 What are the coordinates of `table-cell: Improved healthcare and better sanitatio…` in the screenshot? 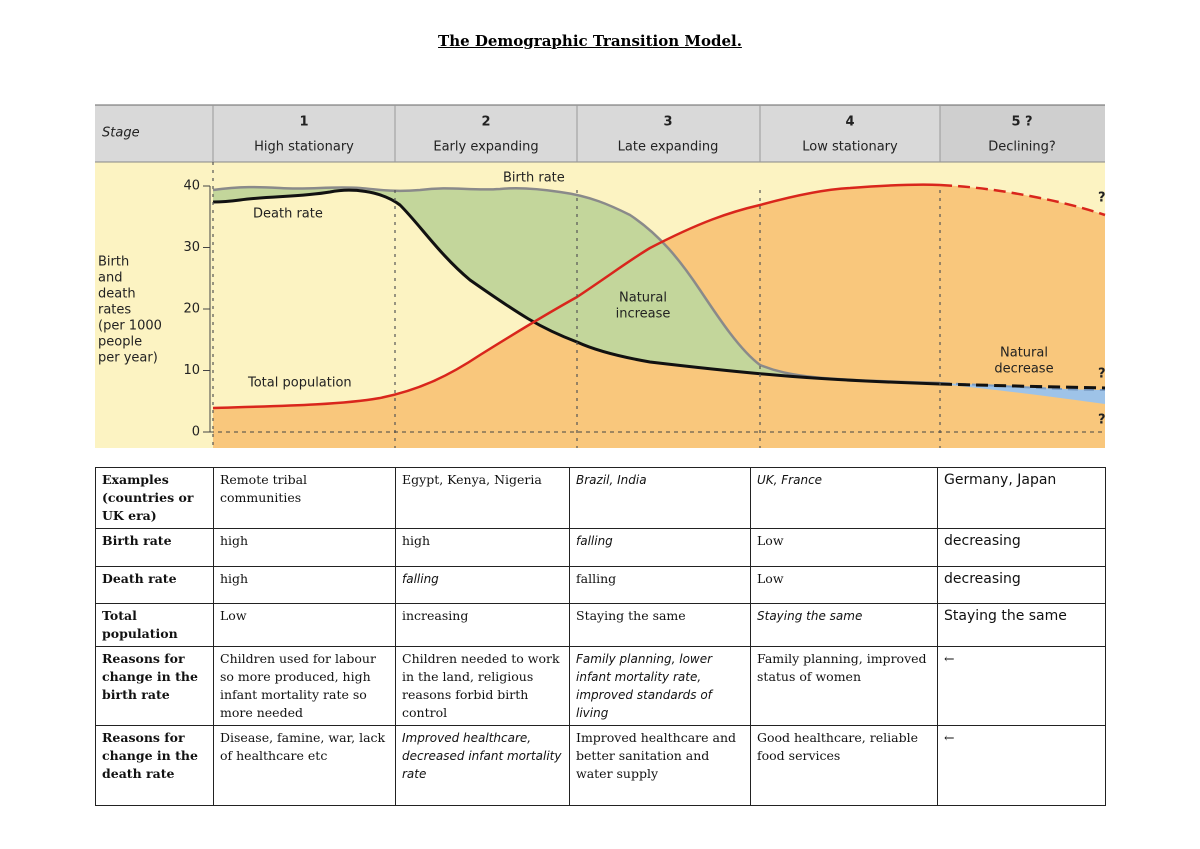 It's located at (660, 765).